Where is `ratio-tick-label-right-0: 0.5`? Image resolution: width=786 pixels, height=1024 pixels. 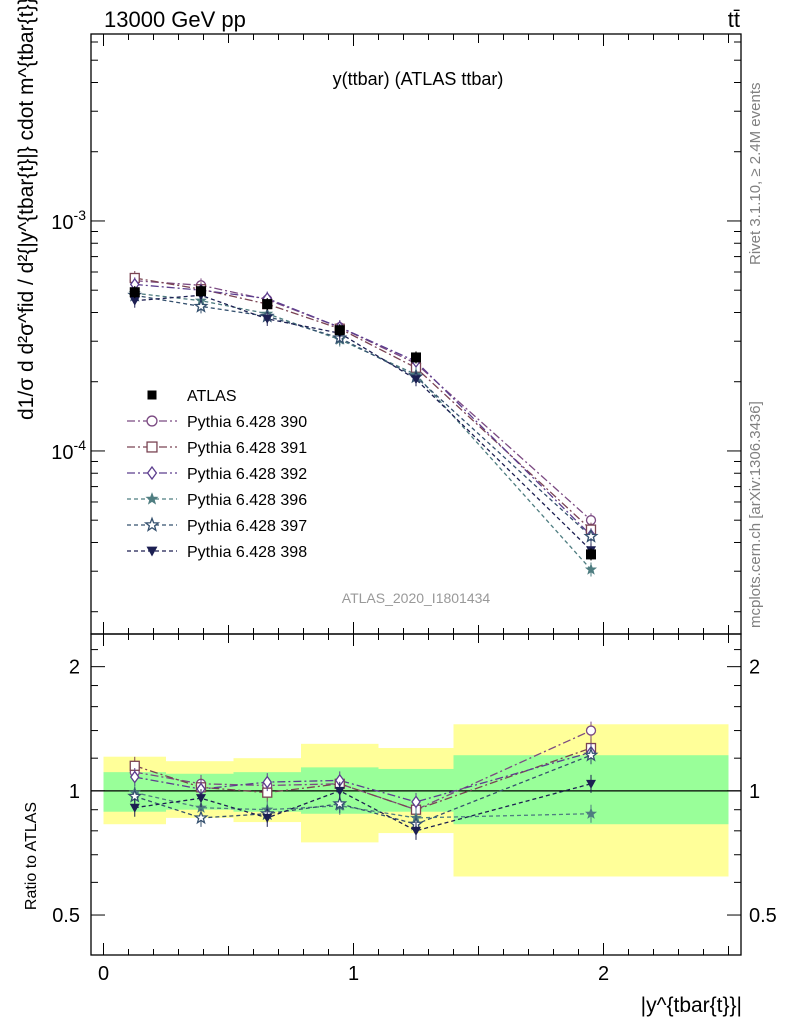 ratio-tick-label-right-0: 0.5 is located at coordinates (763, 916).